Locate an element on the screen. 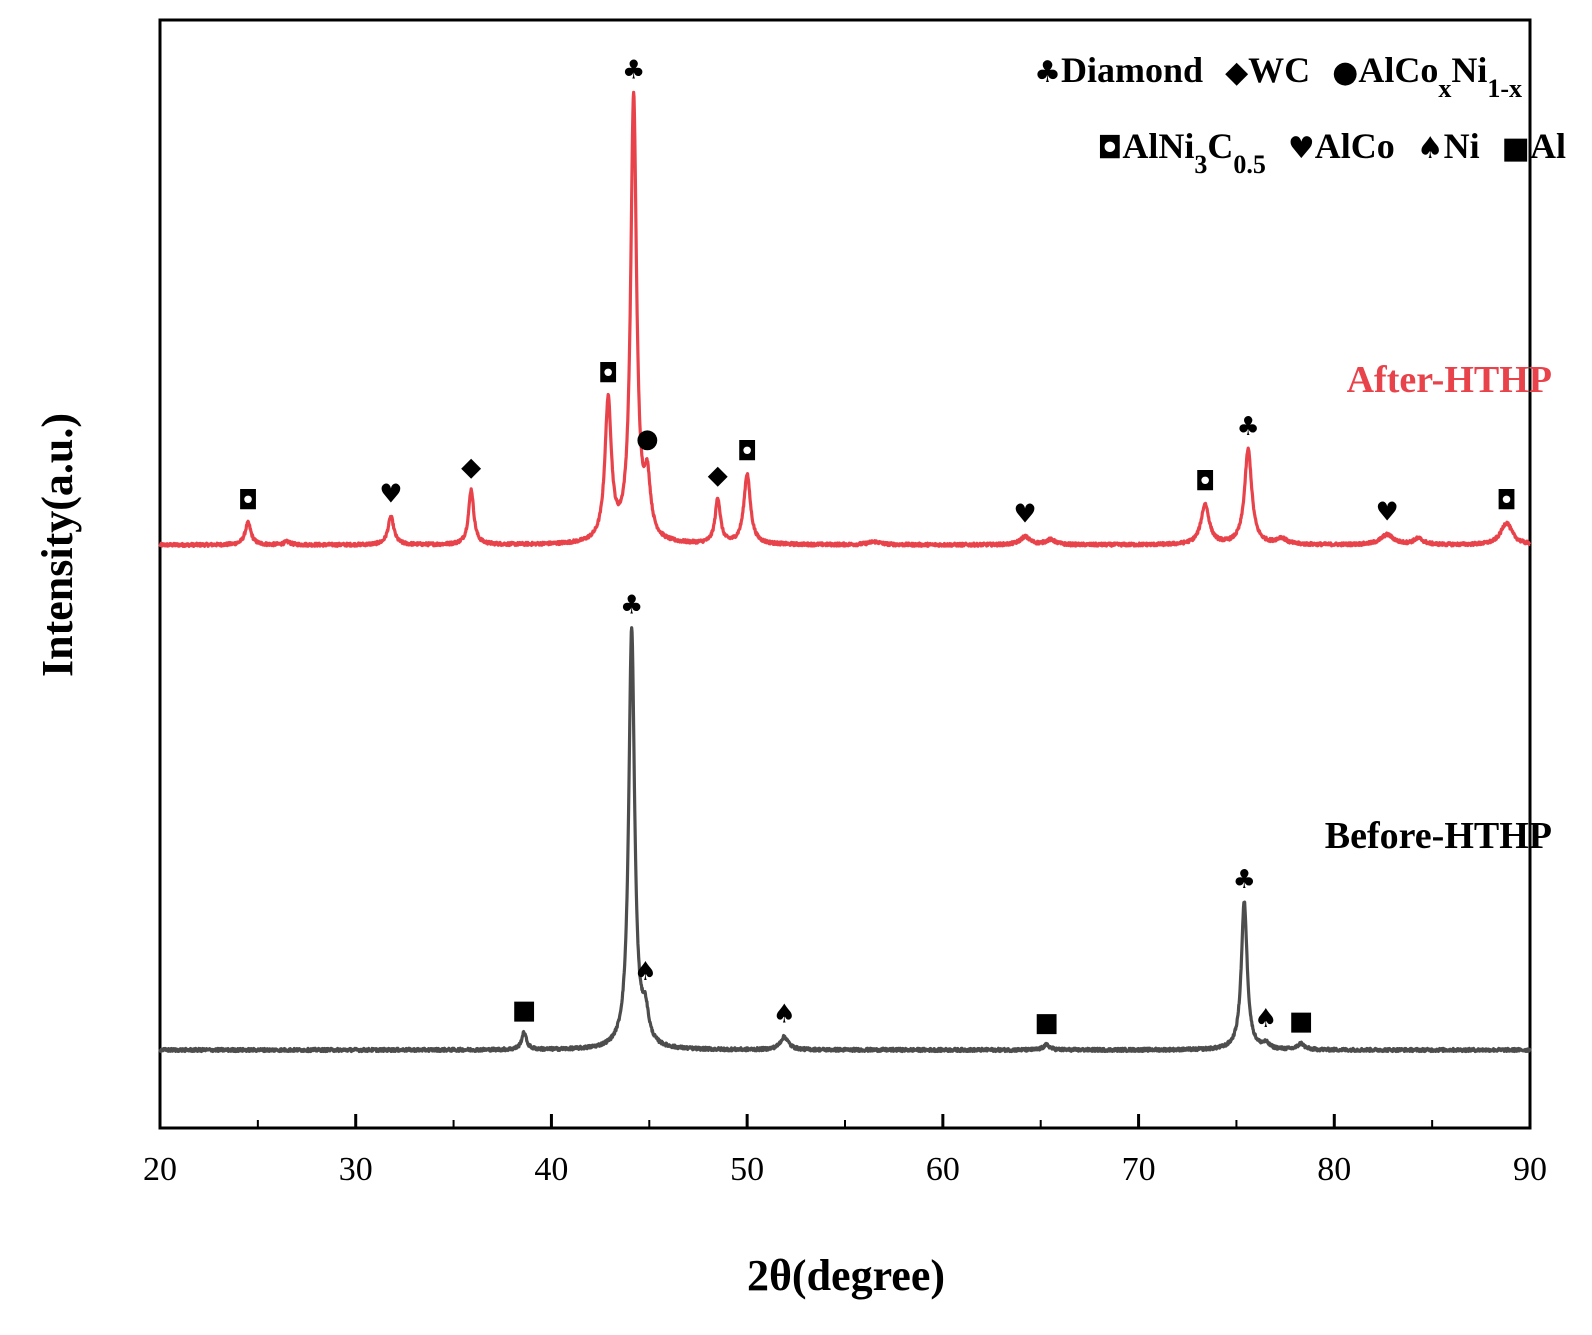 The image size is (1592, 1335). legend-row-text: ♣Diamond ◆WC ●AlCoxNi1-x is located at coordinates (1278, 76).